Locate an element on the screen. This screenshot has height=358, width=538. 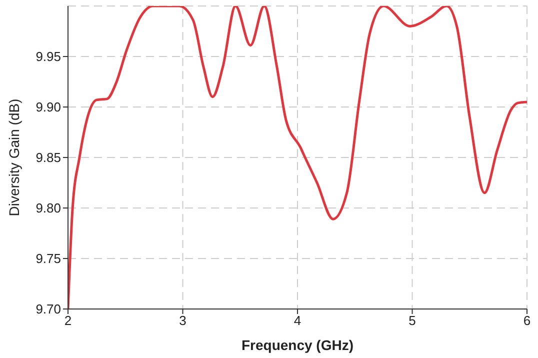
x-tick-label: 5 is located at coordinates (412, 320).